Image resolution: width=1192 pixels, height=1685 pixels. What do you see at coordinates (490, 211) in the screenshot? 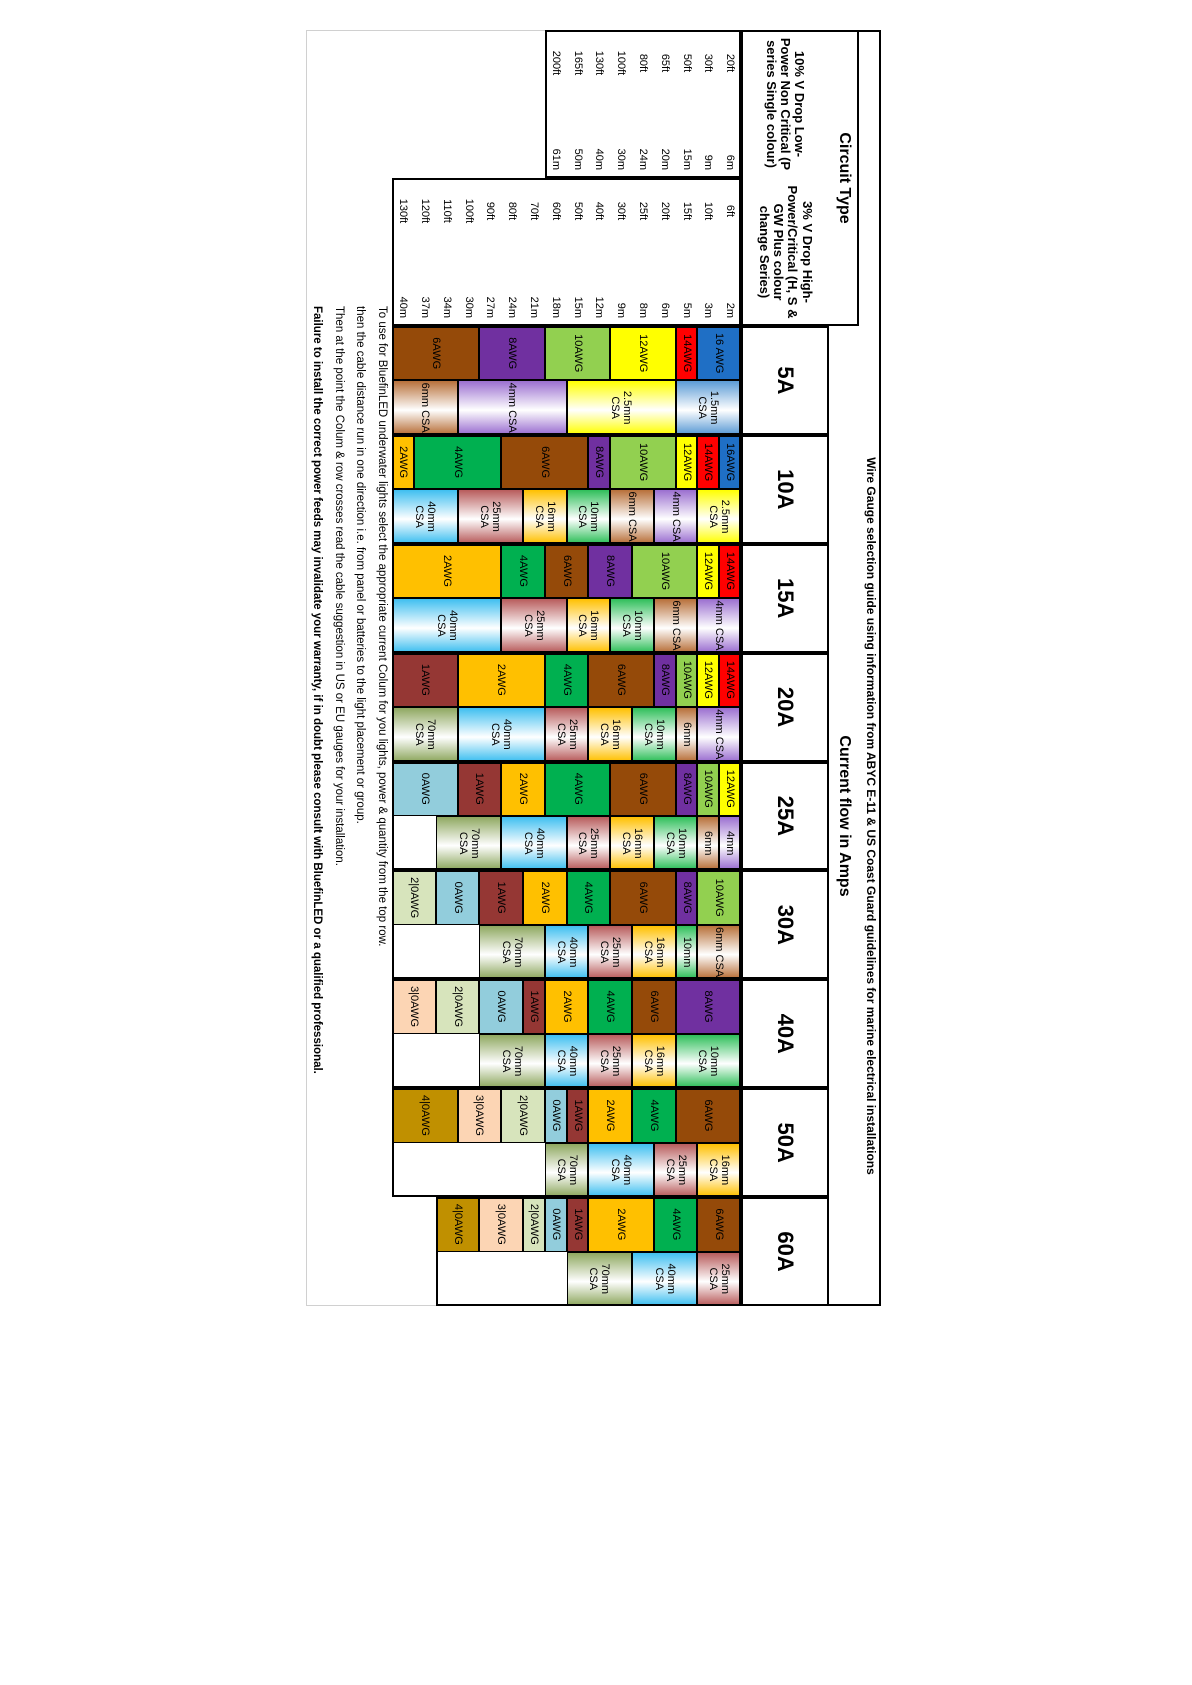
I see `distance: 90ft` at bounding box center [490, 211].